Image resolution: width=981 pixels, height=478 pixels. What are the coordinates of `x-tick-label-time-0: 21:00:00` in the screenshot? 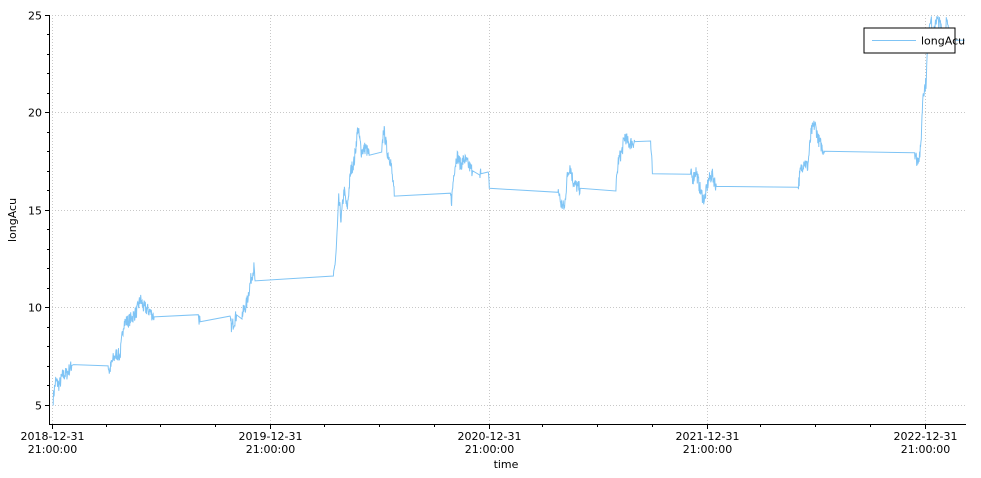 It's located at (52, 449).